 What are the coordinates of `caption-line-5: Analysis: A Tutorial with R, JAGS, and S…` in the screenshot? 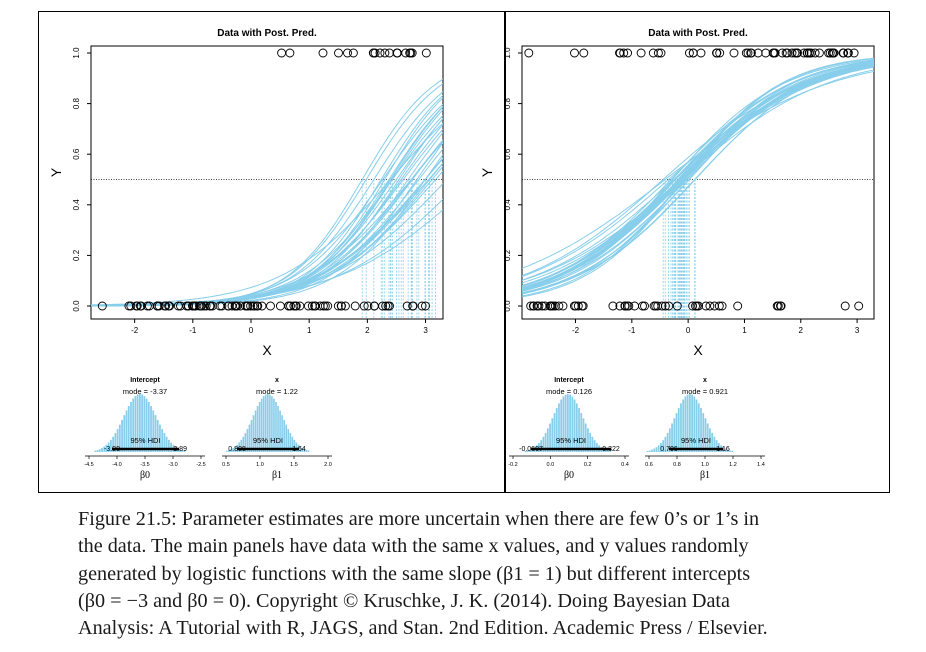 It's located at (423, 628).